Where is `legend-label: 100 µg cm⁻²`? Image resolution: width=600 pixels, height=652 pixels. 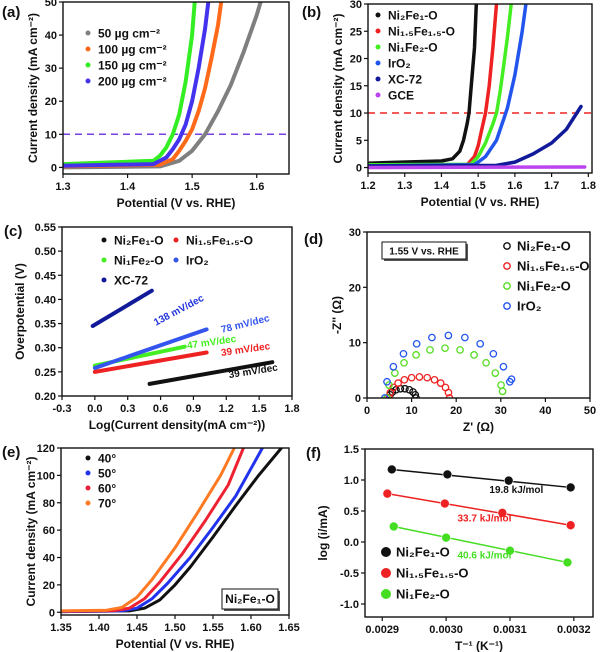
legend-label: 100 µg cm⁻² is located at coordinates (132, 50).